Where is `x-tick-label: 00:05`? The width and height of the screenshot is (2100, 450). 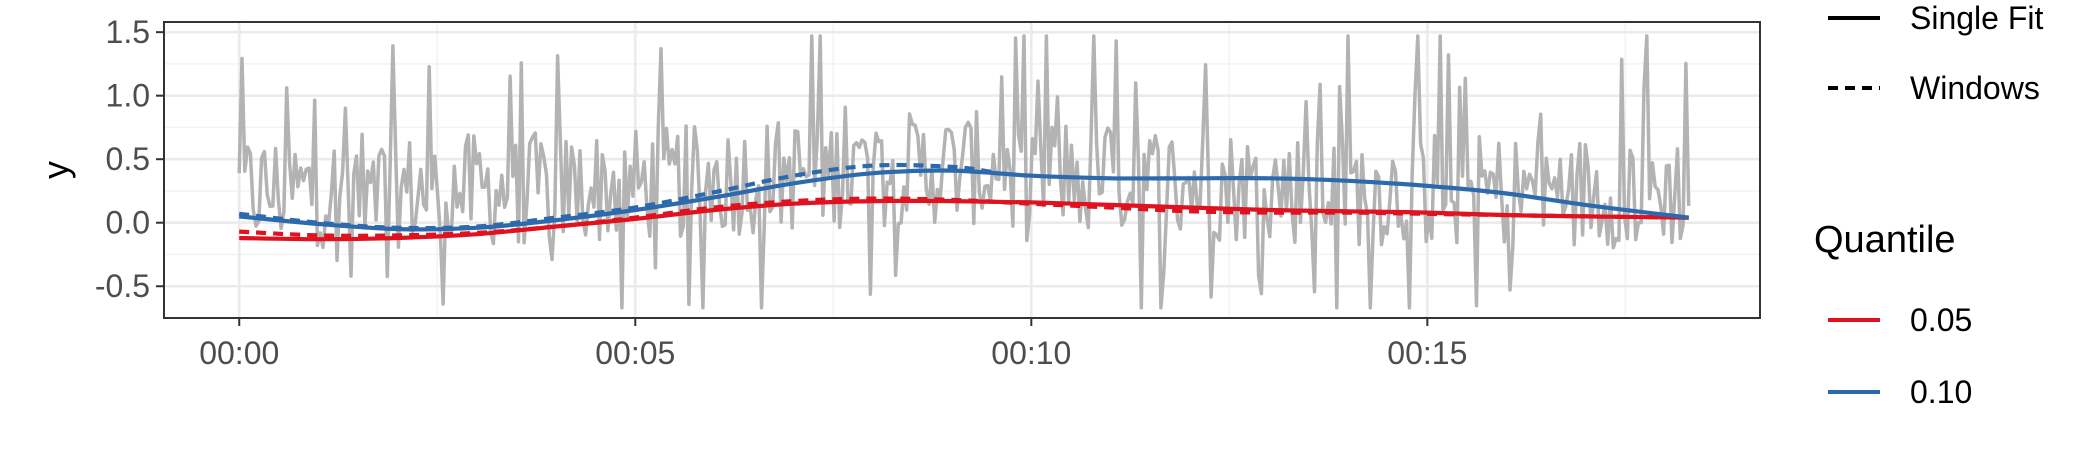
x-tick-label: 00:05 is located at coordinates (635, 353).